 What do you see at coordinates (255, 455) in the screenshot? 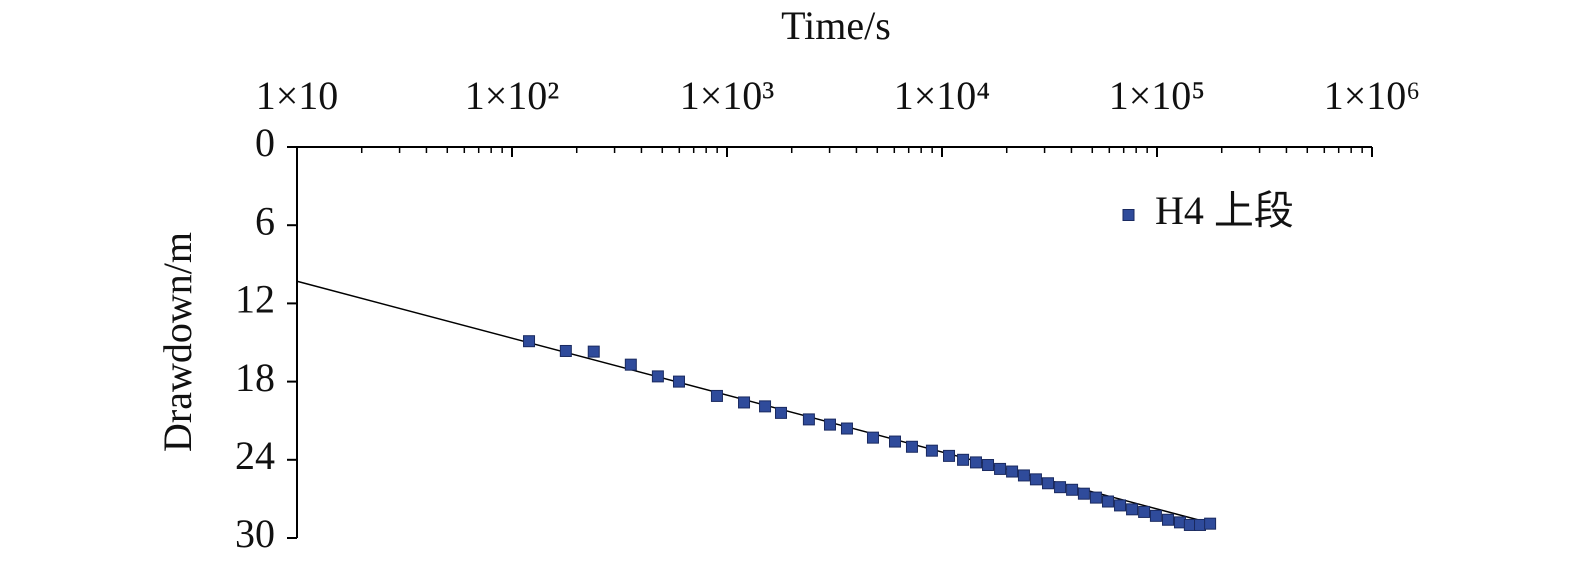
I see `y-tick-label: 24` at bounding box center [255, 455].